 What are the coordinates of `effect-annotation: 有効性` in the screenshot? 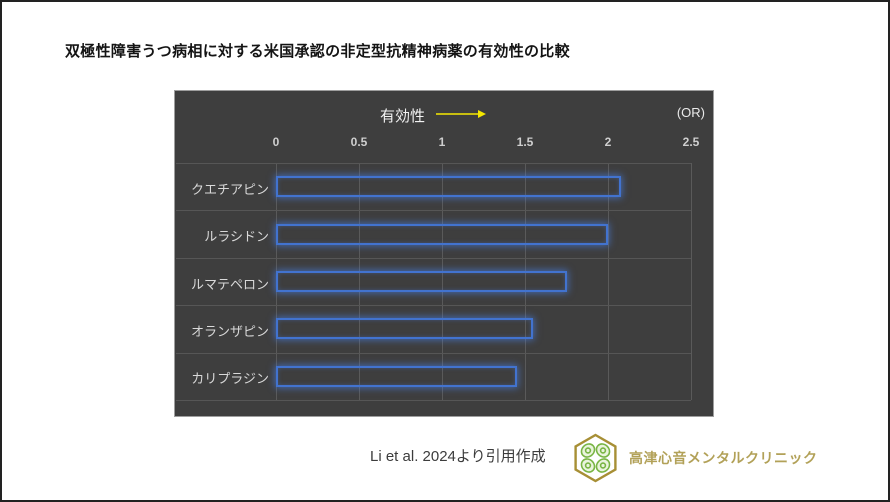 It's located at (433, 115).